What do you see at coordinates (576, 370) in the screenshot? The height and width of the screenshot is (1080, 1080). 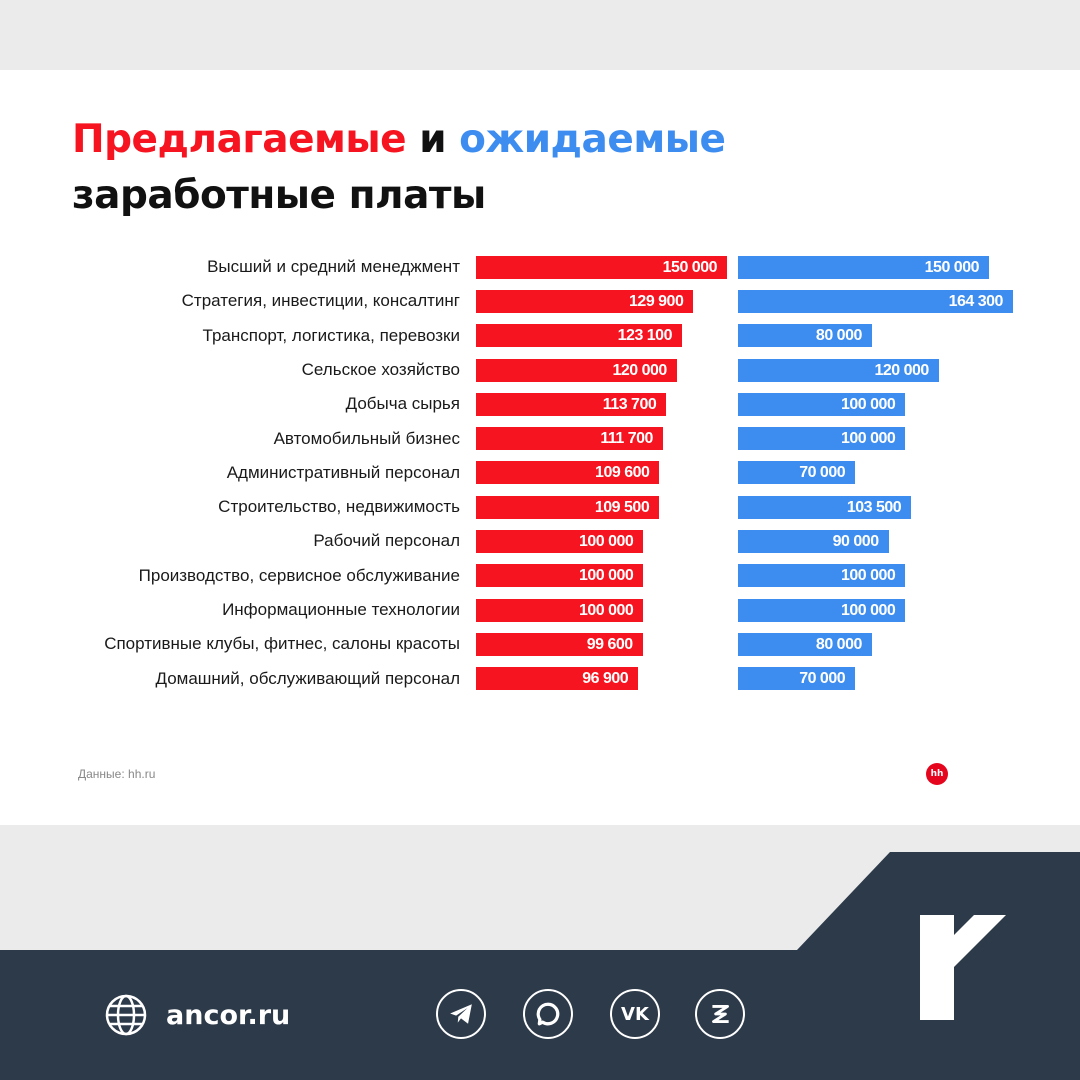 I see `bar-offered: 120 000` at bounding box center [576, 370].